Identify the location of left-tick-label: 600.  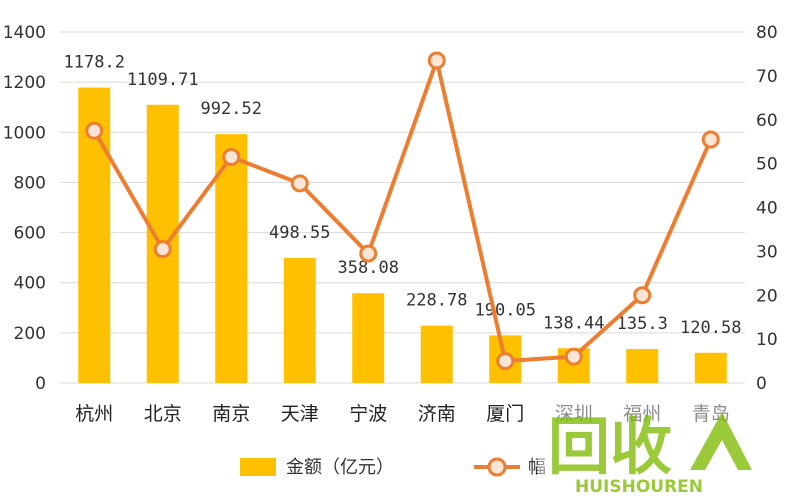
(30, 234).